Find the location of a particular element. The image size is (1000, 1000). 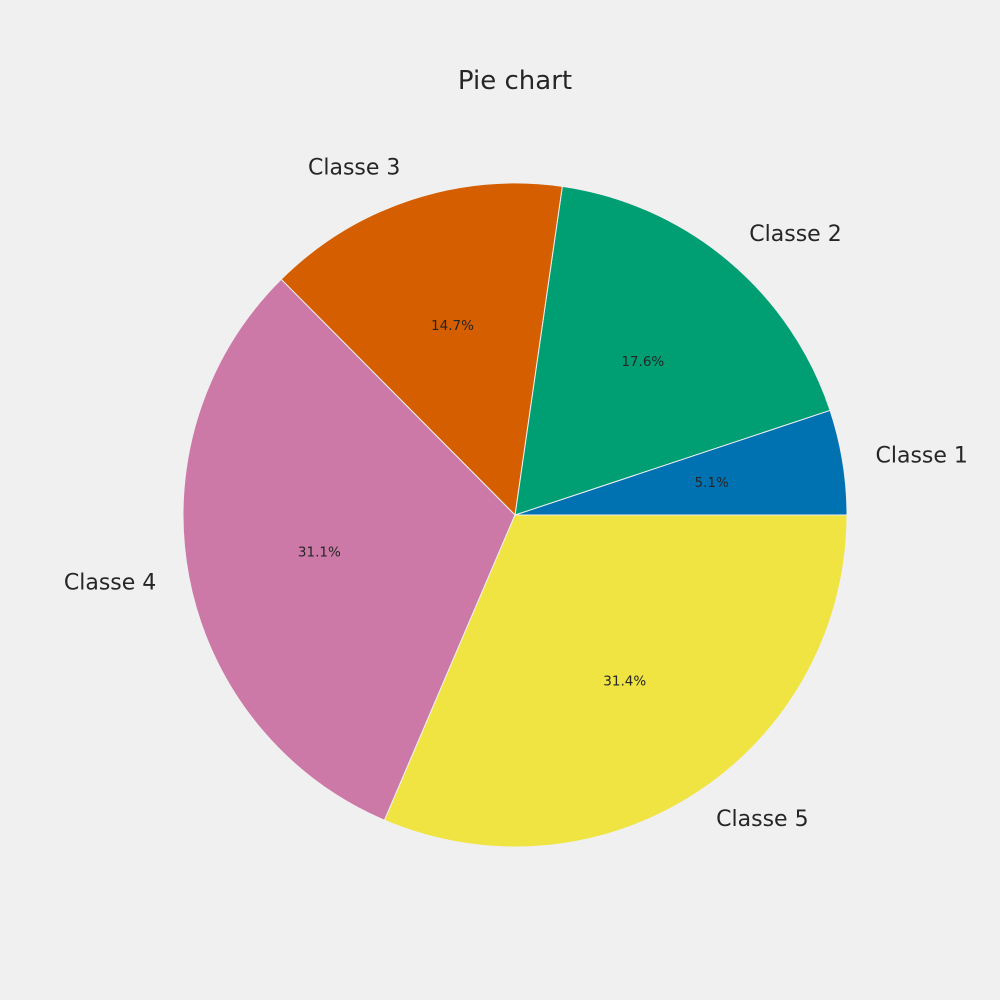

slice-label-4: Classe 4 is located at coordinates (110, 583).